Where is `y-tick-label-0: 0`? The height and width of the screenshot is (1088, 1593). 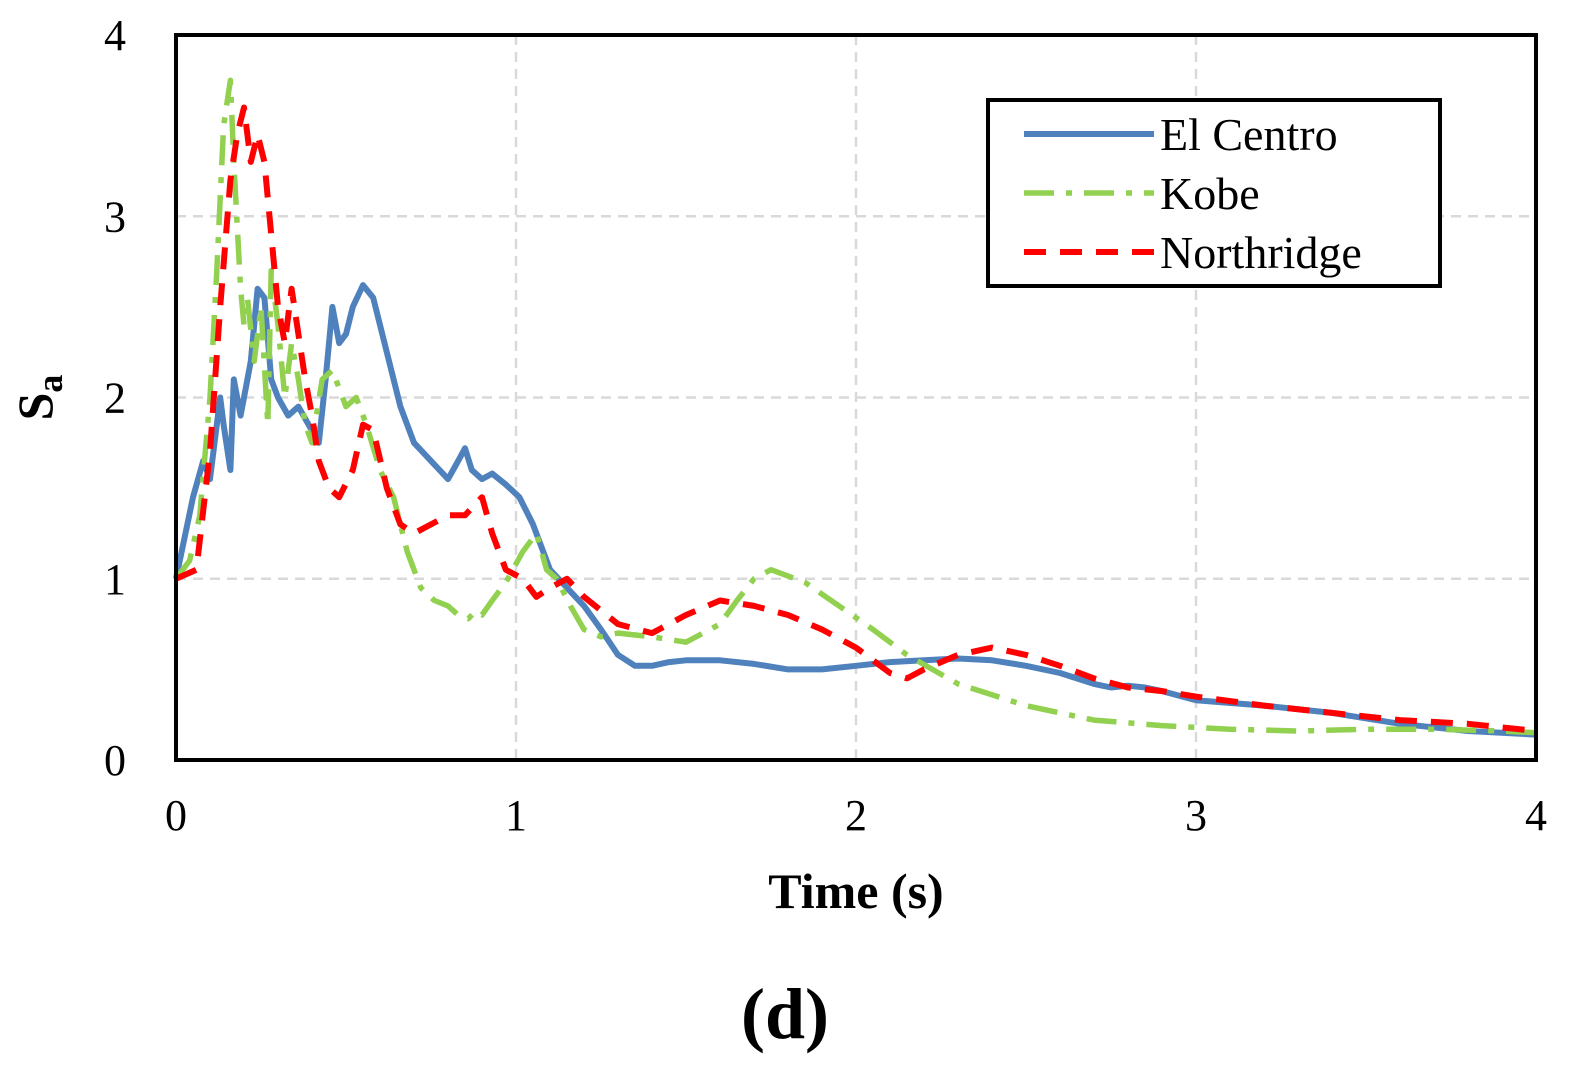 y-tick-label-0: 0 is located at coordinates (115, 760).